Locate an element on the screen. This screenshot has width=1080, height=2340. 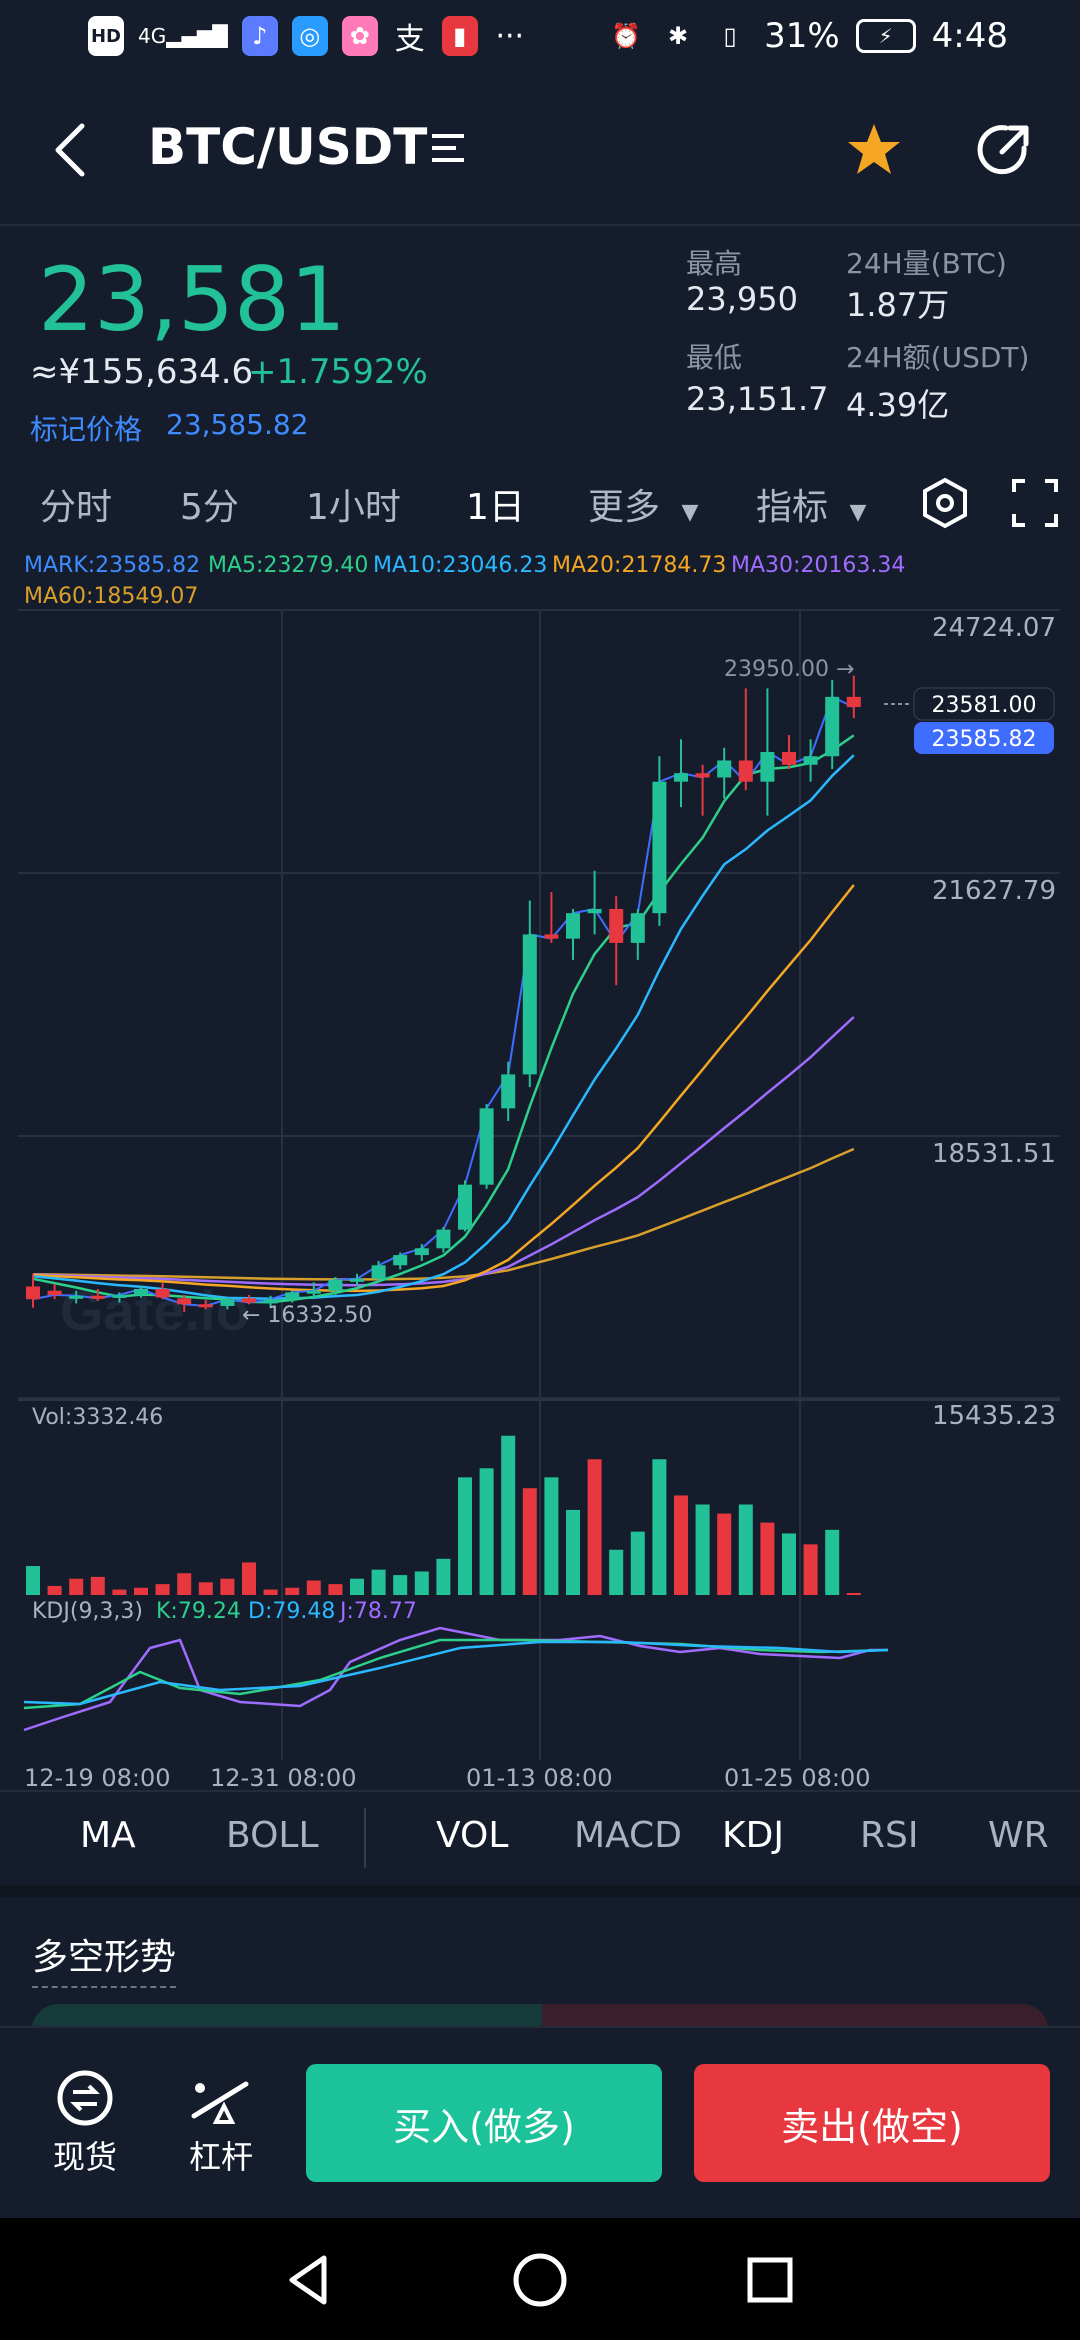
sell-short-button: 卖出(做空) is located at coordinates (872, 2123).